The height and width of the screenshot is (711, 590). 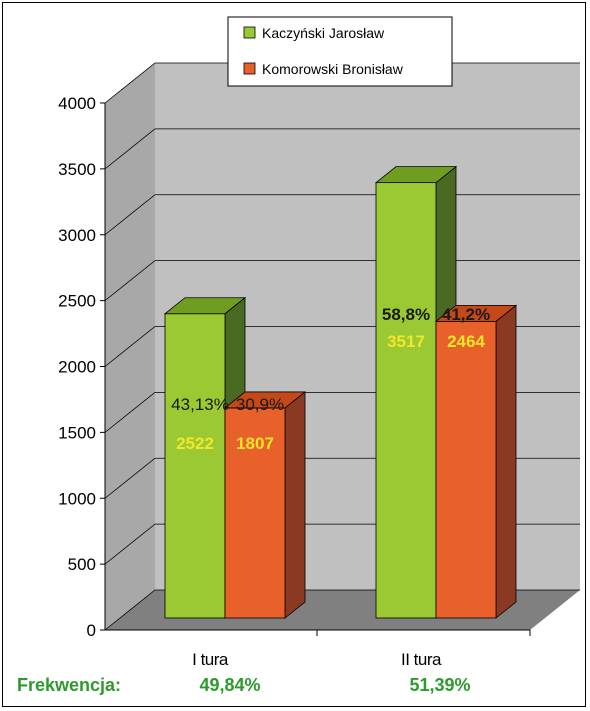 I want to click on y-tick-label: 4000, so click(x=77, y=103).